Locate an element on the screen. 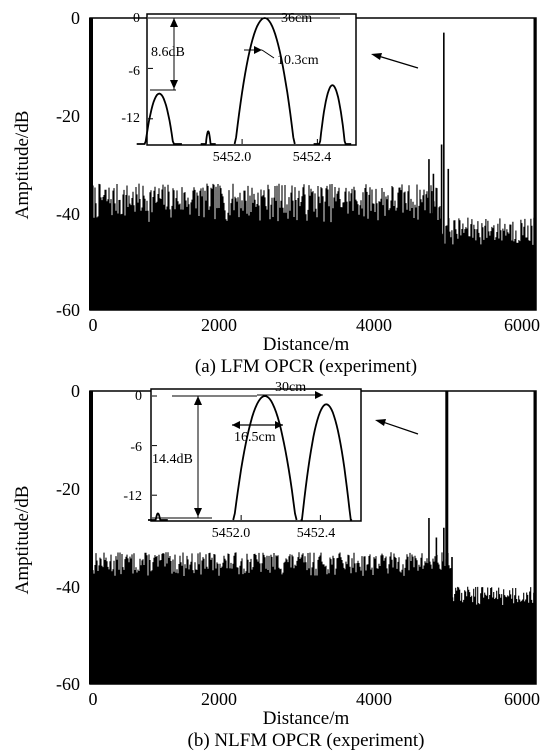  ytick-label-b-2: -40 is located at coordinates (68, 587).